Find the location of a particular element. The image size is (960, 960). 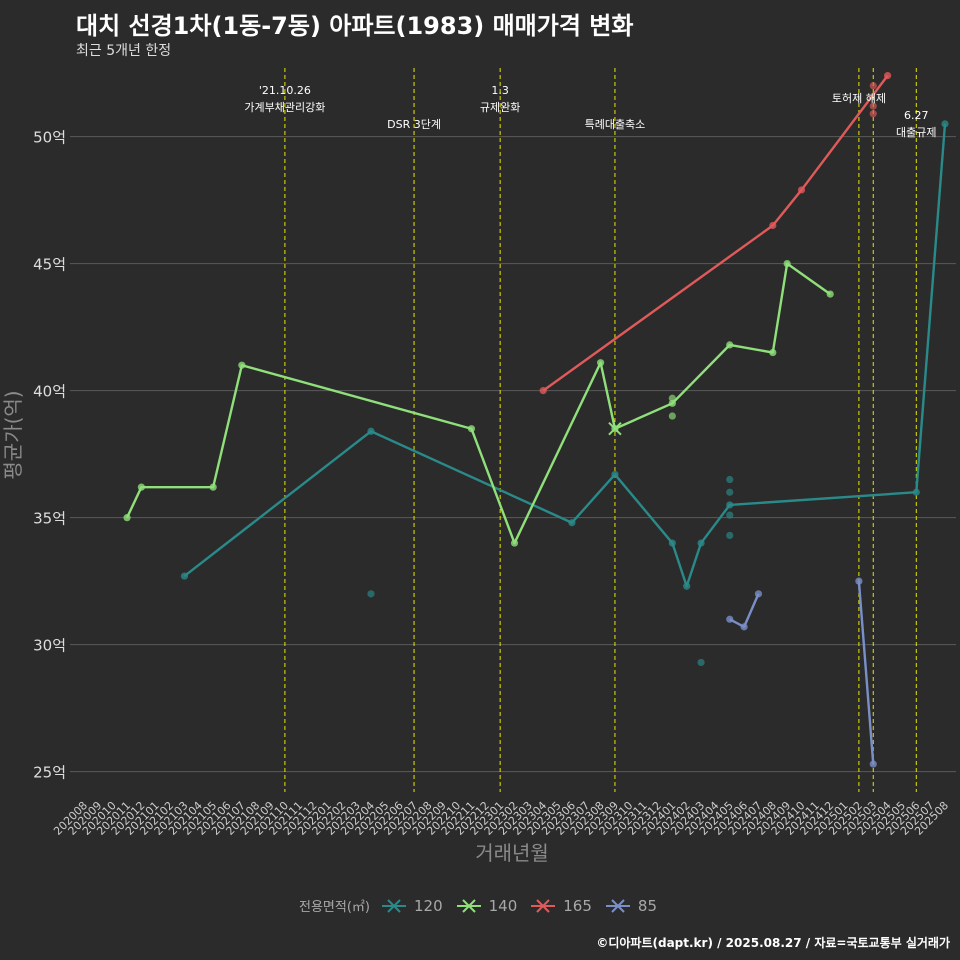

legend-item-165: 165 is located at coordinates (561, 906).